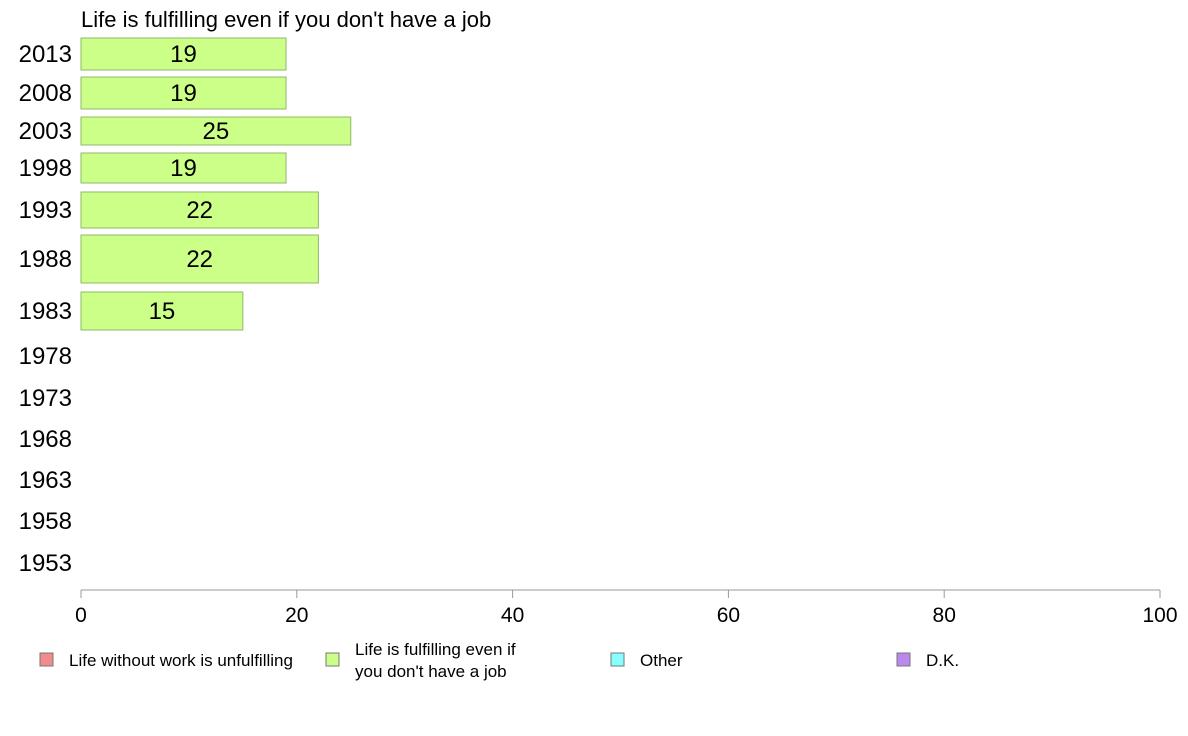 The height and width of the screenshot is (736, 1188). I want to click on category-label-1973: 1973, so click(45, 398).